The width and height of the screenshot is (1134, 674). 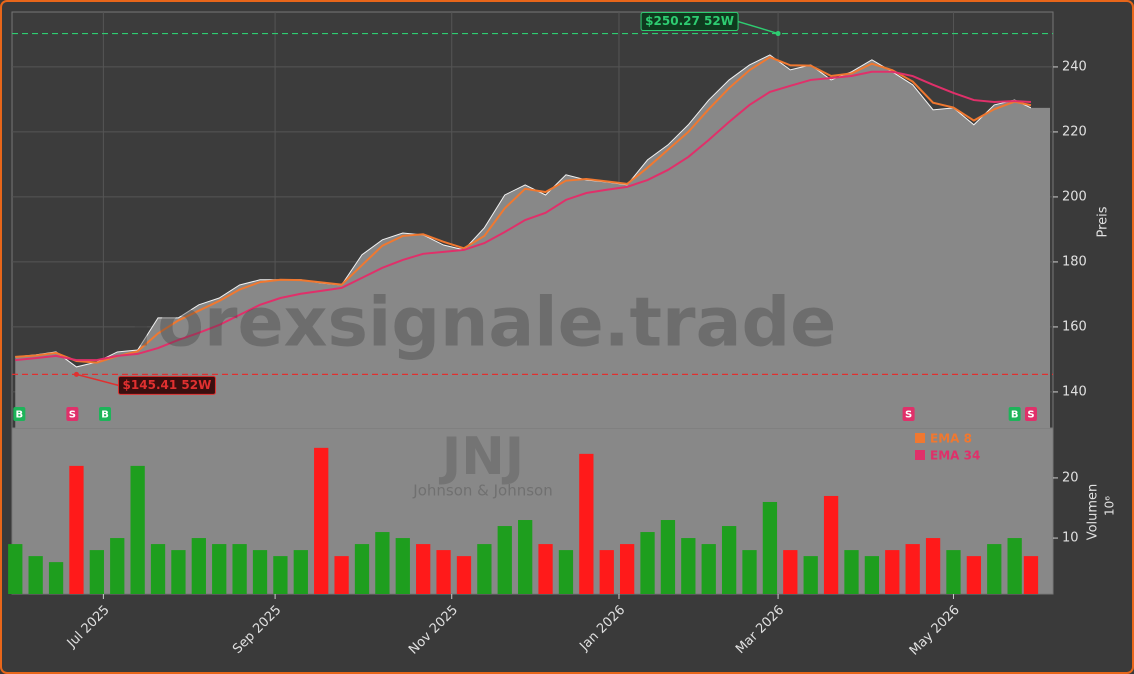 I want to click on annotation-label: $145.41 52W, so click(x=167, y=385).